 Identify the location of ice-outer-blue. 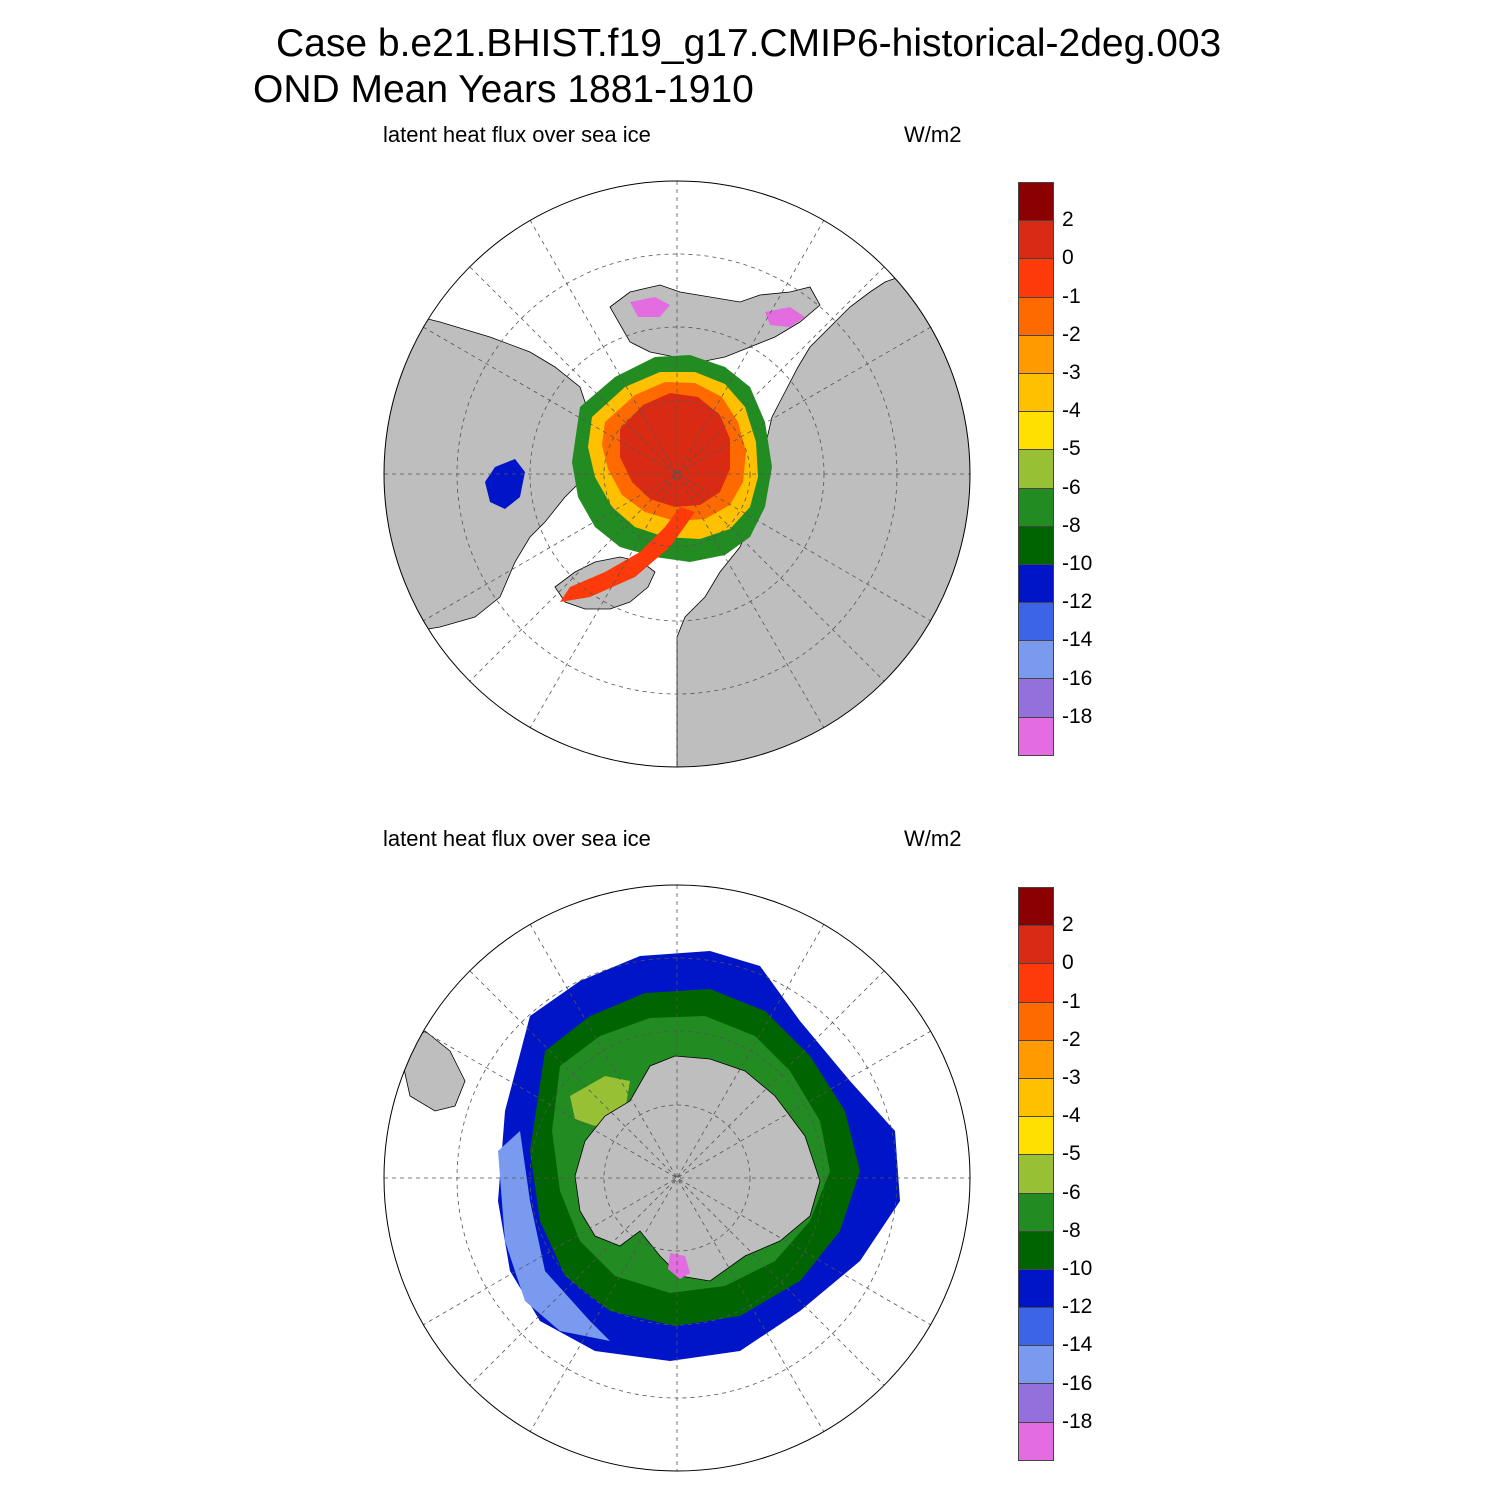
(505, 484).